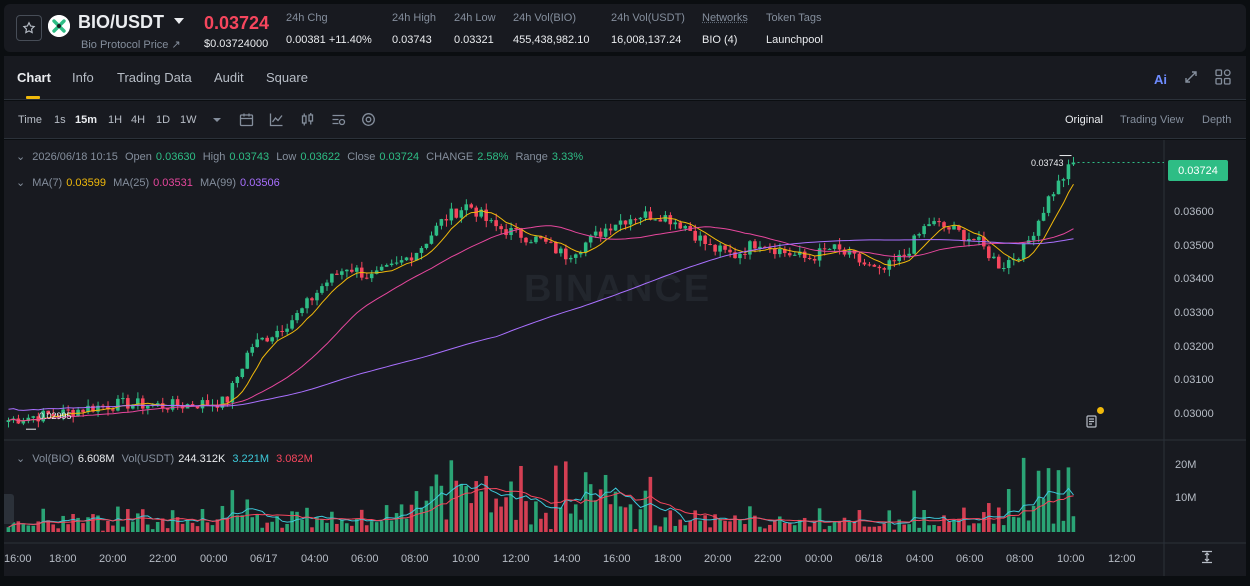 The image size is (1250, 586). What do you see at coordinates (368, 119) in the screenshot?
I see `target-icon` at bounding box center [368, 119].